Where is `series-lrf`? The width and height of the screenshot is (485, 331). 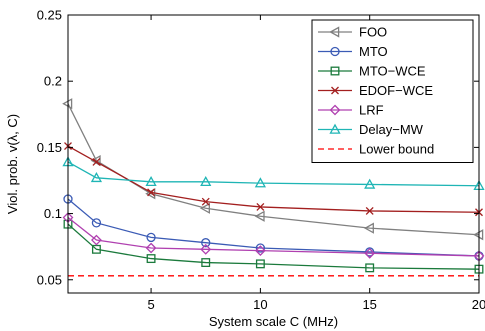
series-lrf is located at coordinates (273, 237).